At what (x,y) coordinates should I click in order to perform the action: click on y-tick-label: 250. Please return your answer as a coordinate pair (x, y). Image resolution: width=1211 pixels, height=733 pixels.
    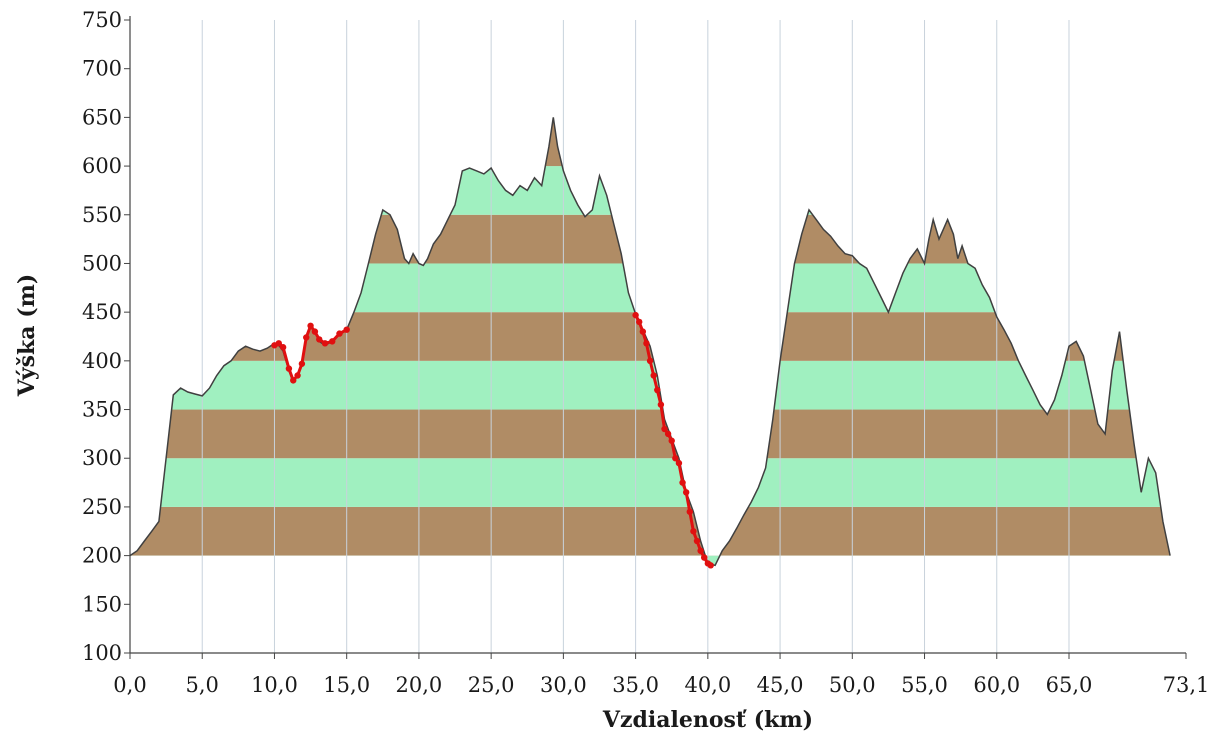
    Looking at the image, I should click on (102, 507).